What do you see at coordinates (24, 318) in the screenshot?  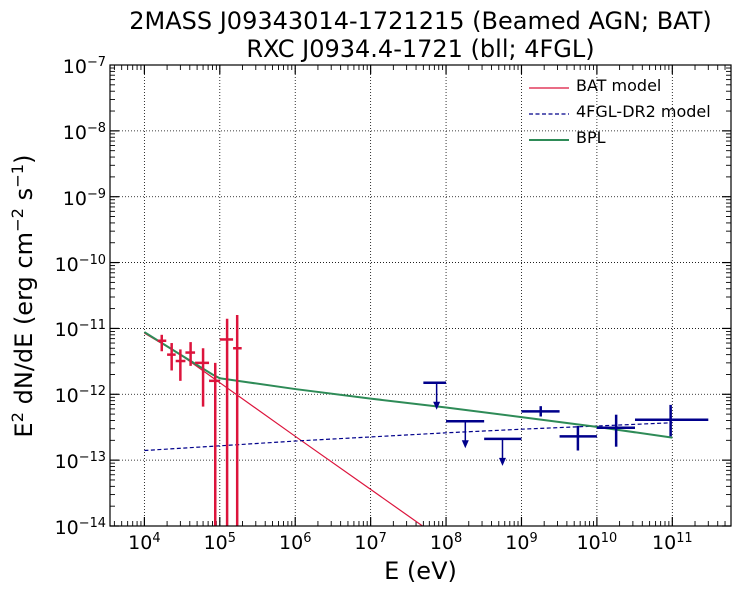 I see `y-axis-label-pre: dN/dE (erg cm` at bounding box center [24, 318].